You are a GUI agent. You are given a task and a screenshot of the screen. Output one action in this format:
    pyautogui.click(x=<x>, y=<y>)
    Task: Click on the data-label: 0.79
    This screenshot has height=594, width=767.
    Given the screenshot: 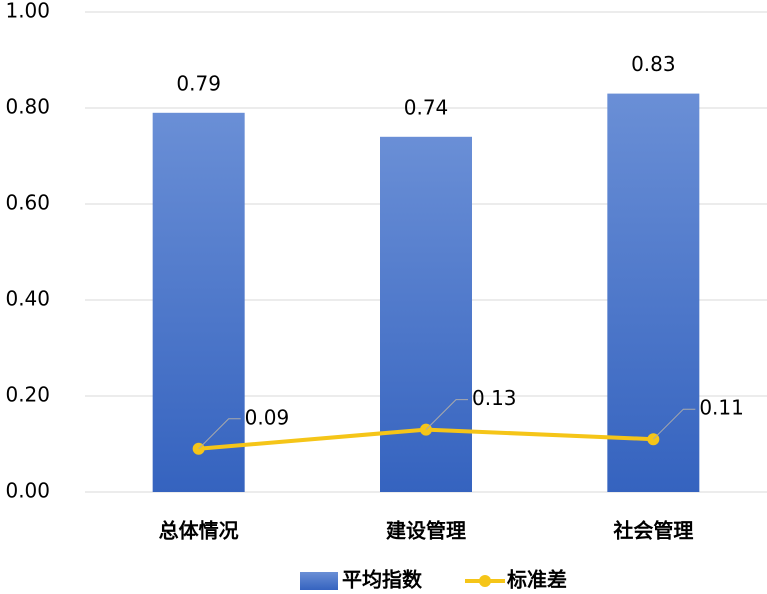 What is the action you would take?
    pyautogui.click(x=198, y=83)
    